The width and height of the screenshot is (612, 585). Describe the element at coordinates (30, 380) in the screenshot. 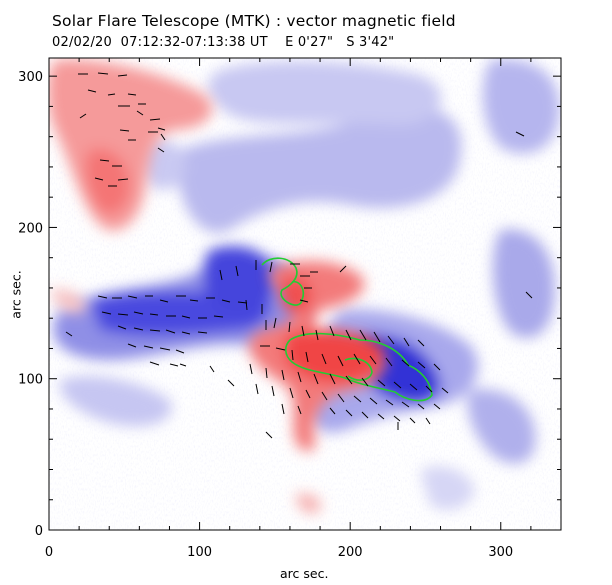

I see `y-tick-label: 100` at that location.